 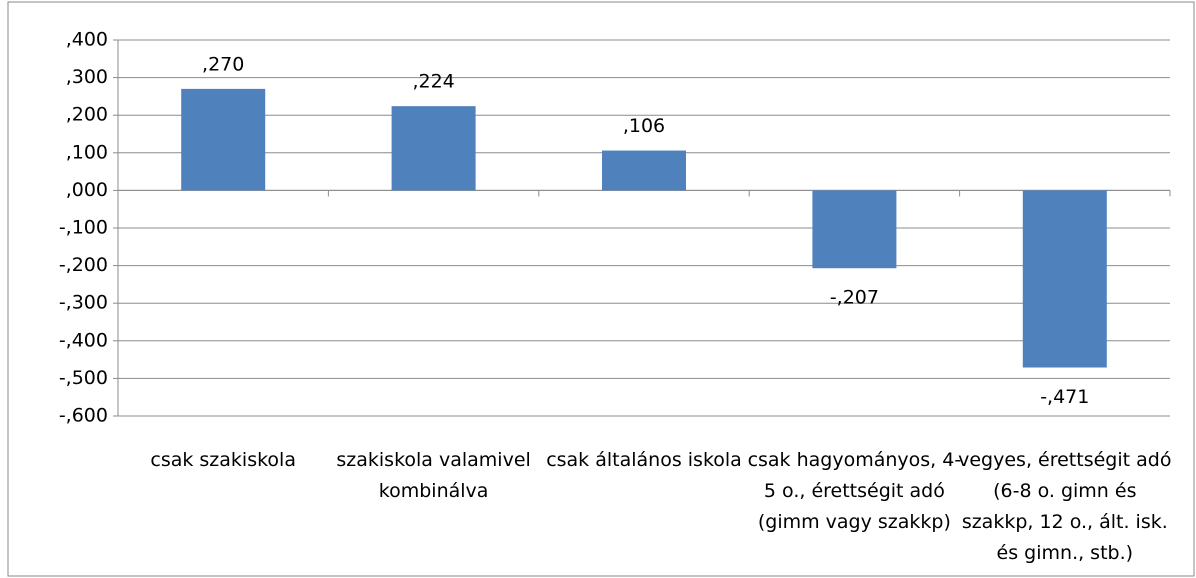 I want to click on y-tick-label: ,100, so click(x=87, y=152).